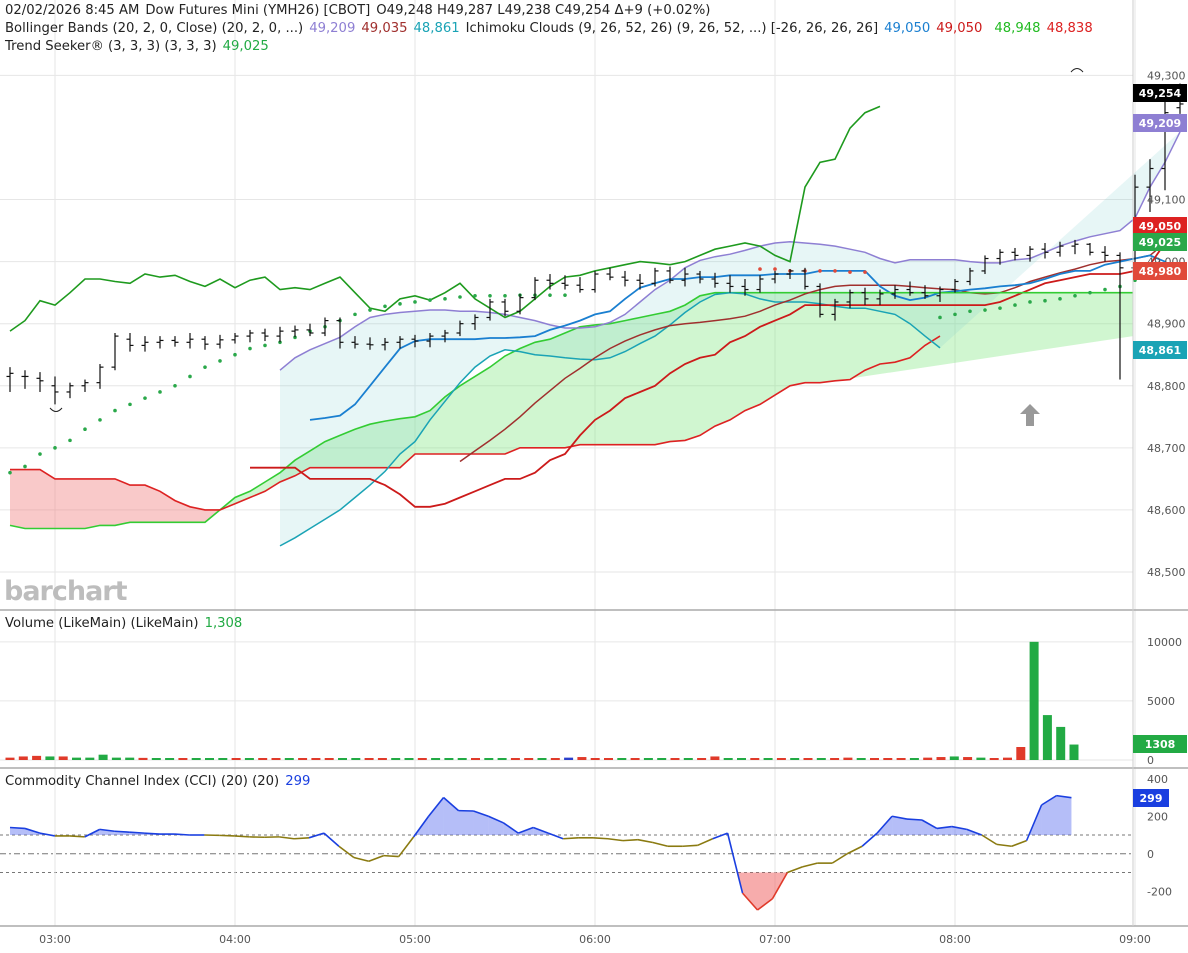  What do you see at coordinates (223, 623) in the screenshot?
I see `volume-value: 1,308` at bounding box center [223, 623].